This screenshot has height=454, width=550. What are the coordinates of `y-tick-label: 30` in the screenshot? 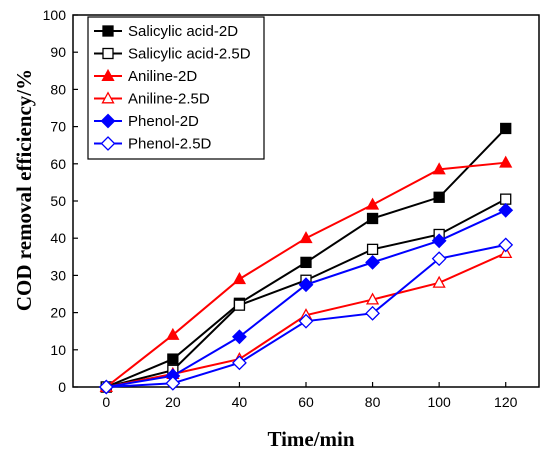 It's located at (58, 275).